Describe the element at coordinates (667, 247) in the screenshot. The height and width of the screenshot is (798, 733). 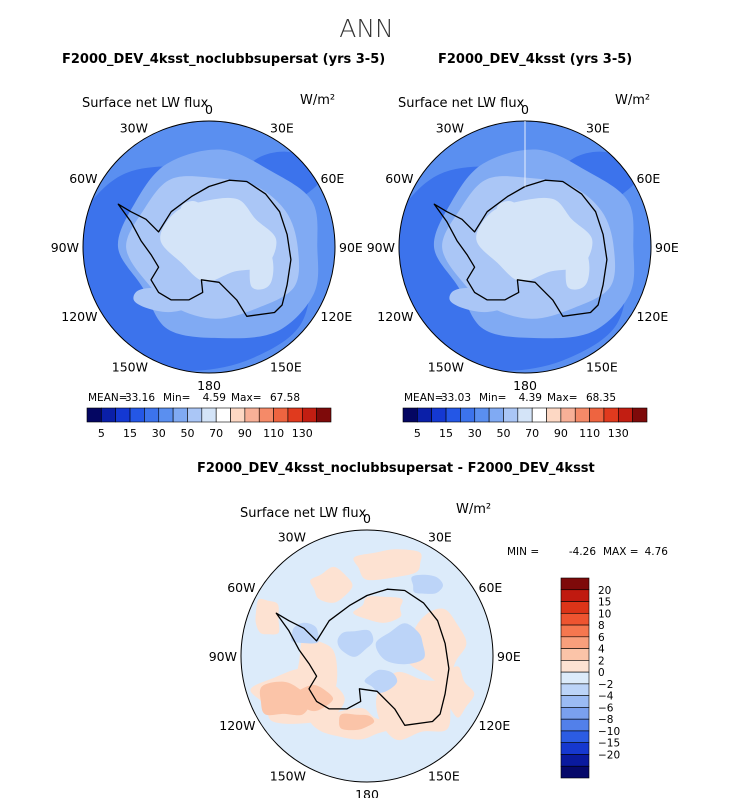
I see `map-lon-label: 90E` at that location.